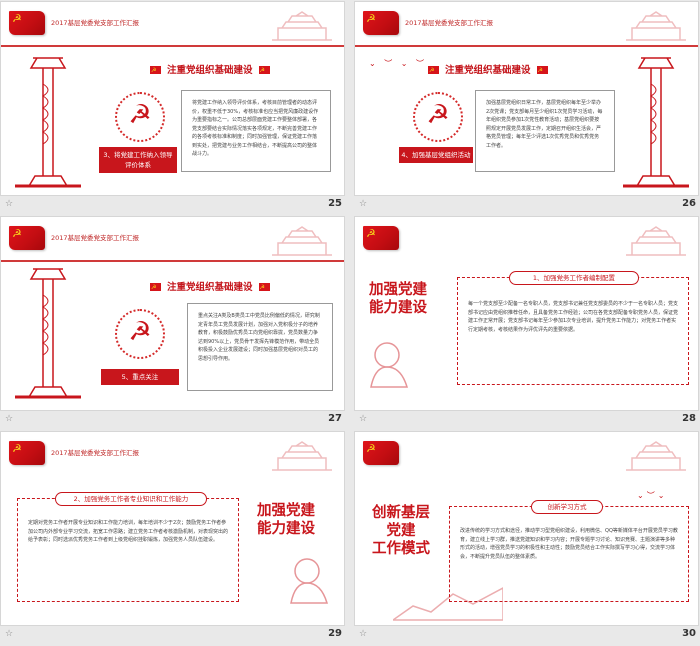  I want to click on item-label: 4、加强基层党组织活动, so click(436, 155).